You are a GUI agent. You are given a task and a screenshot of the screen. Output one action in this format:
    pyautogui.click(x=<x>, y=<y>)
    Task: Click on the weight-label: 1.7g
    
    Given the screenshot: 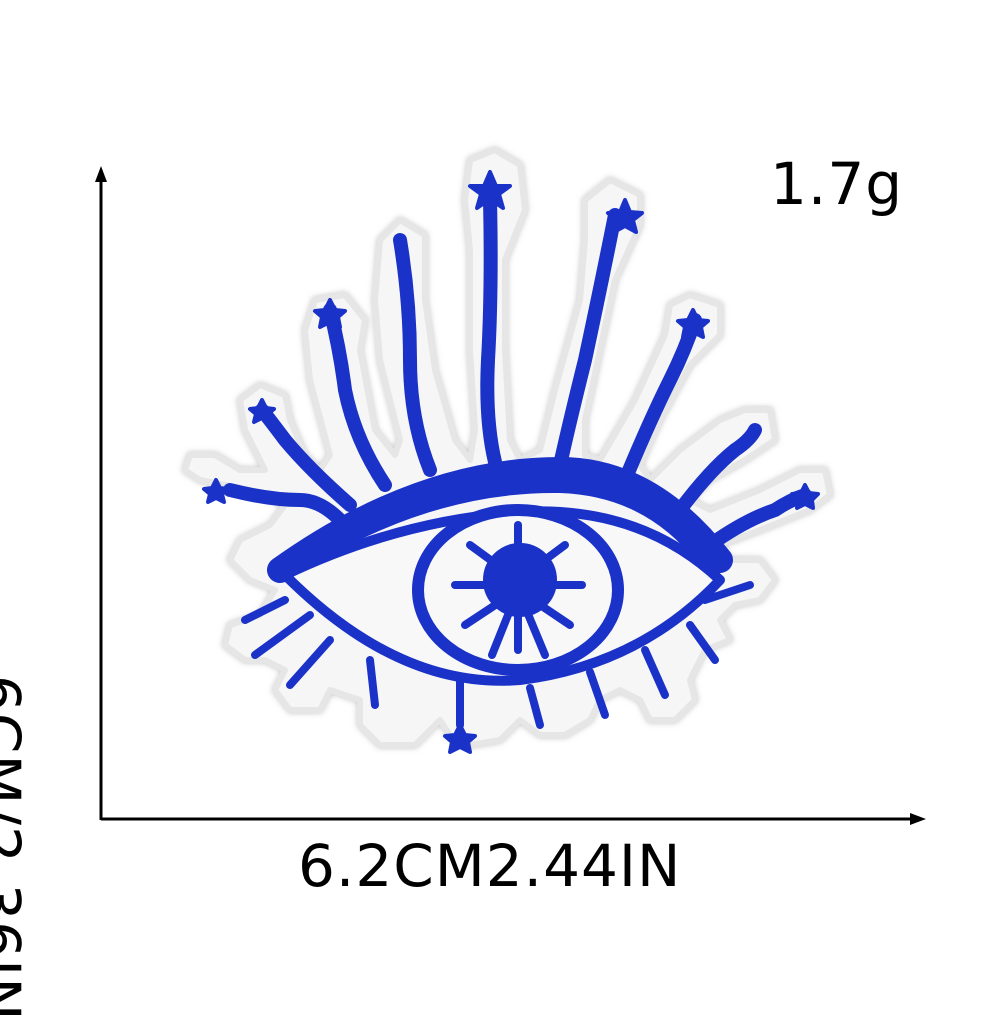 What is the action you would take?
    pyautogui.click(x=837, y=184)
    